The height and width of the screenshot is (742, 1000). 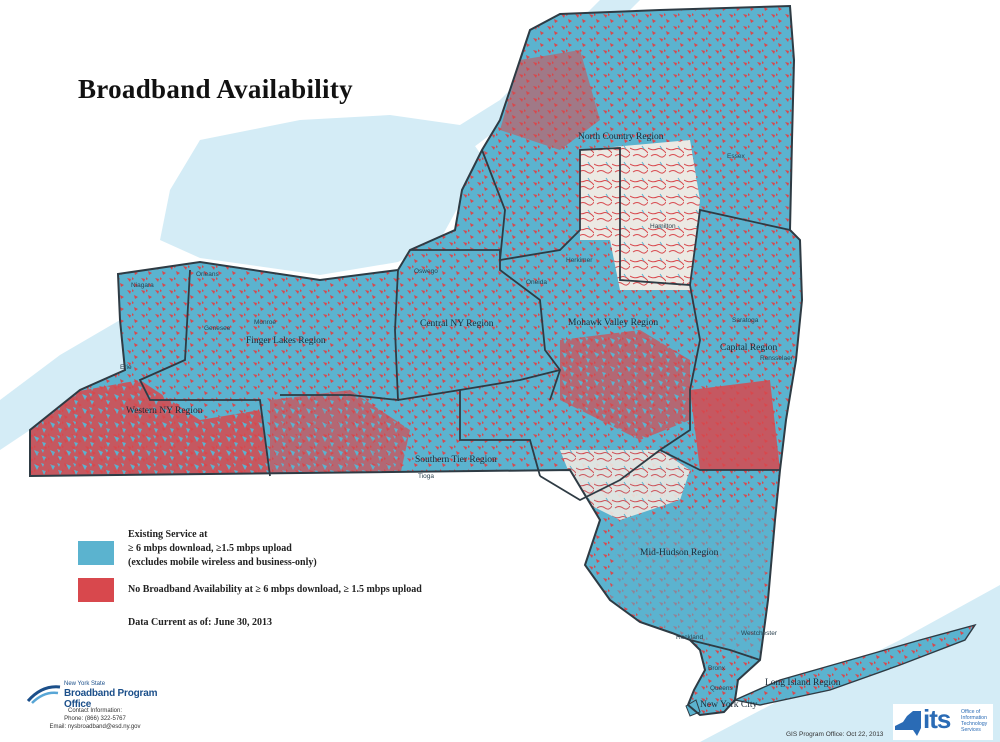 I want to click on county-label: Bronx, so click(x=717, y=668).